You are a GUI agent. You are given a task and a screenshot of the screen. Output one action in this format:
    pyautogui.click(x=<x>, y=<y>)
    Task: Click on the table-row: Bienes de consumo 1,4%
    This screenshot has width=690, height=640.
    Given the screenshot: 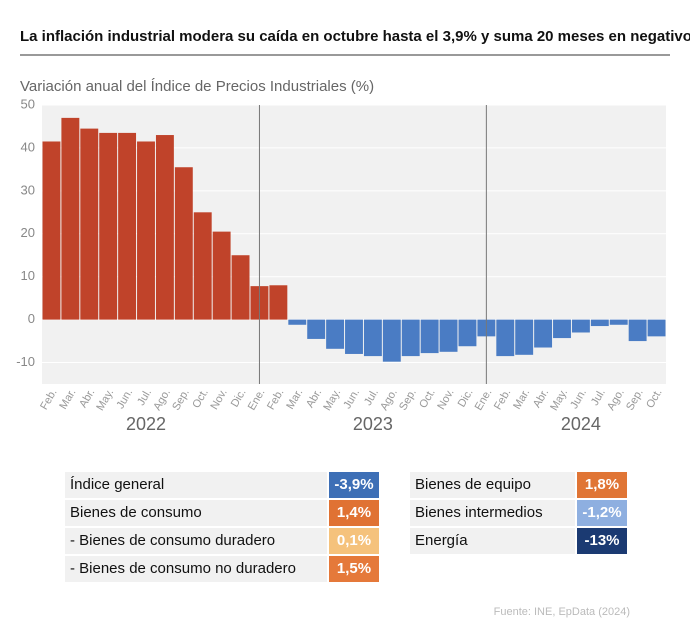 What is the action you would take?
    pyautogui.click(x=222, y=513)
    